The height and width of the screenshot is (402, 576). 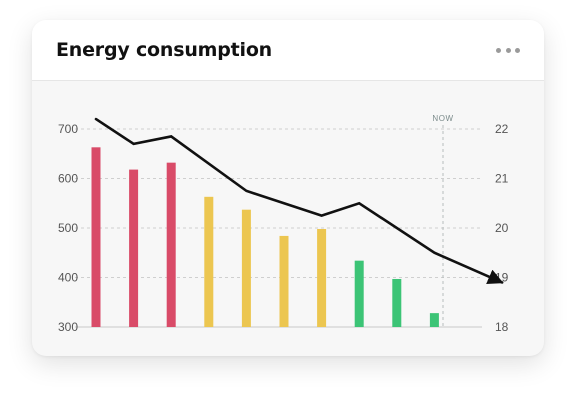 I want to click on y-tick-label-left: 300, so click(x=68, y=327).